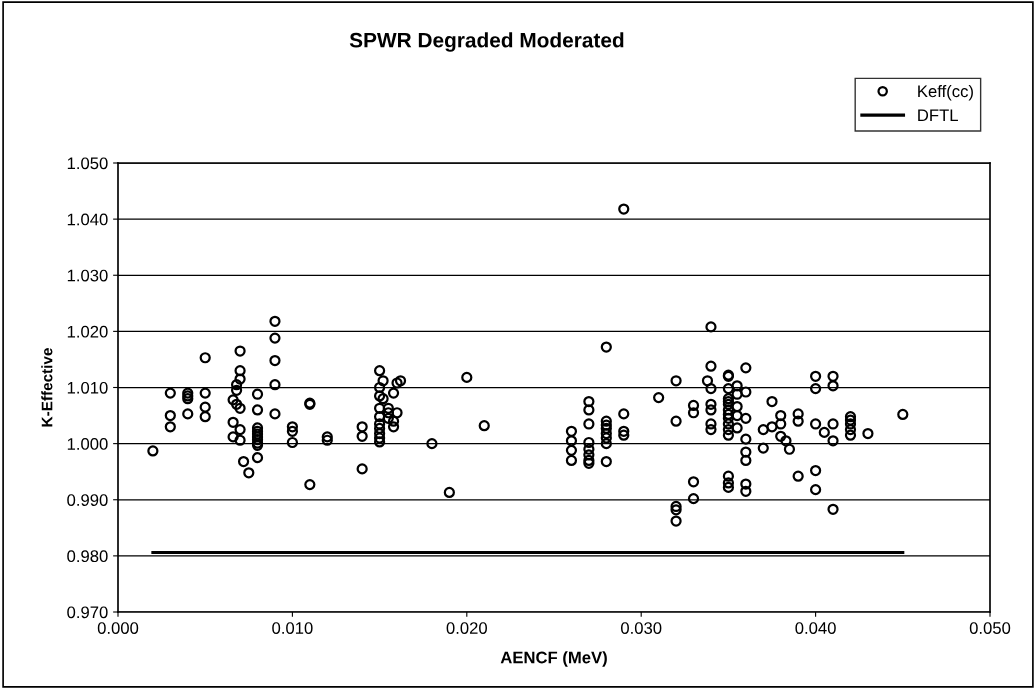 The width and height of the screenshot is (1036, 689). What do you see at coordinates (553, 659) in the screenshot?
I see `x-axis-title: AENCF (MeV)` at bounding box center [553, 659].